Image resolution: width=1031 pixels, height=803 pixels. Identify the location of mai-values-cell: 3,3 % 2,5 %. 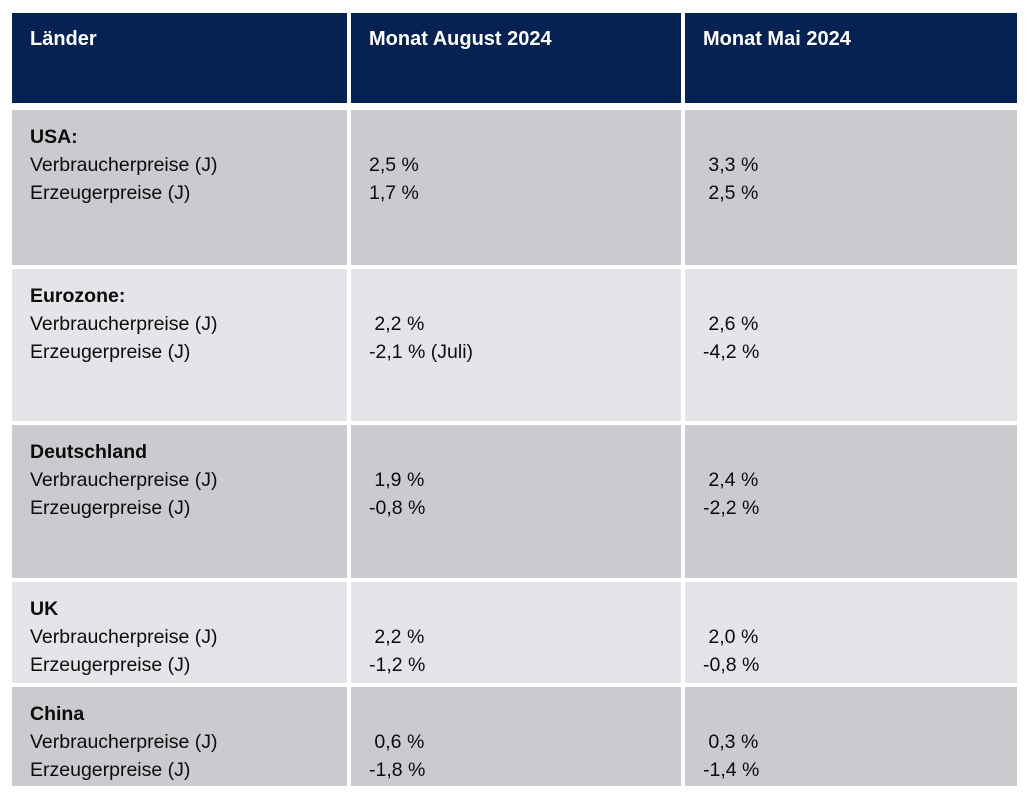
(851, 187).